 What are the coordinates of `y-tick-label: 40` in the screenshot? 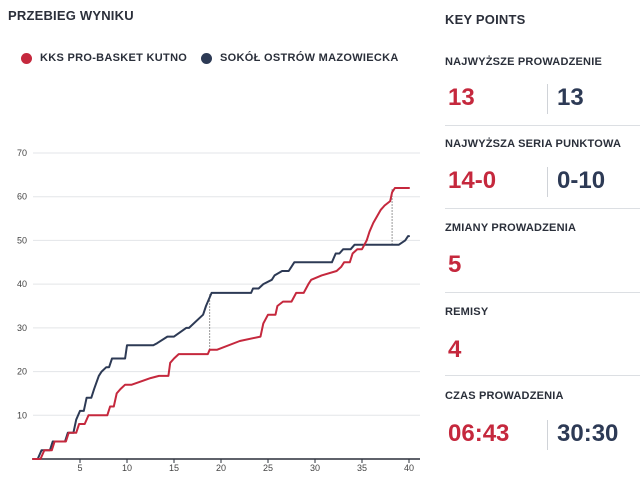 It's located at (22, 284).